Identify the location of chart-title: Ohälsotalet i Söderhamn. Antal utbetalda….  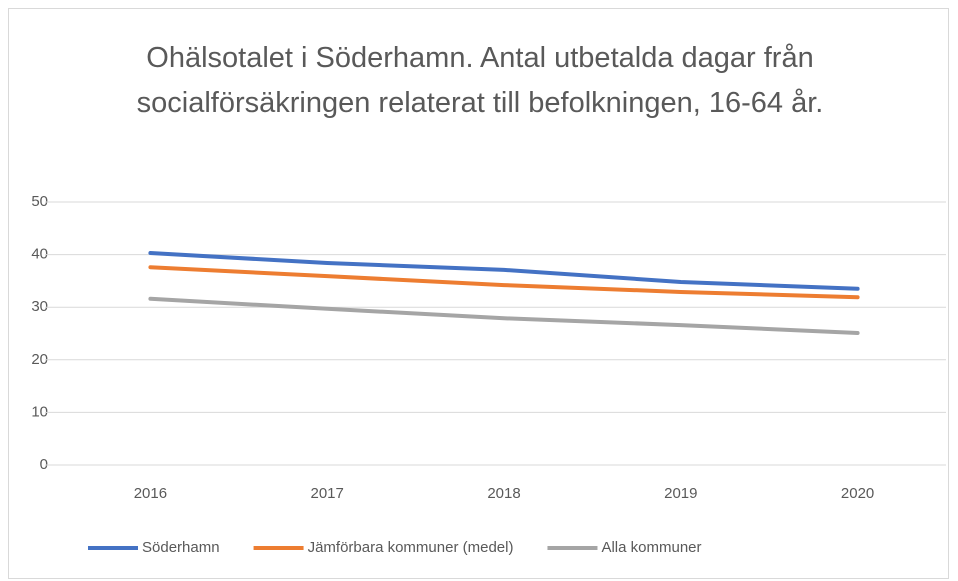
(480, 80).